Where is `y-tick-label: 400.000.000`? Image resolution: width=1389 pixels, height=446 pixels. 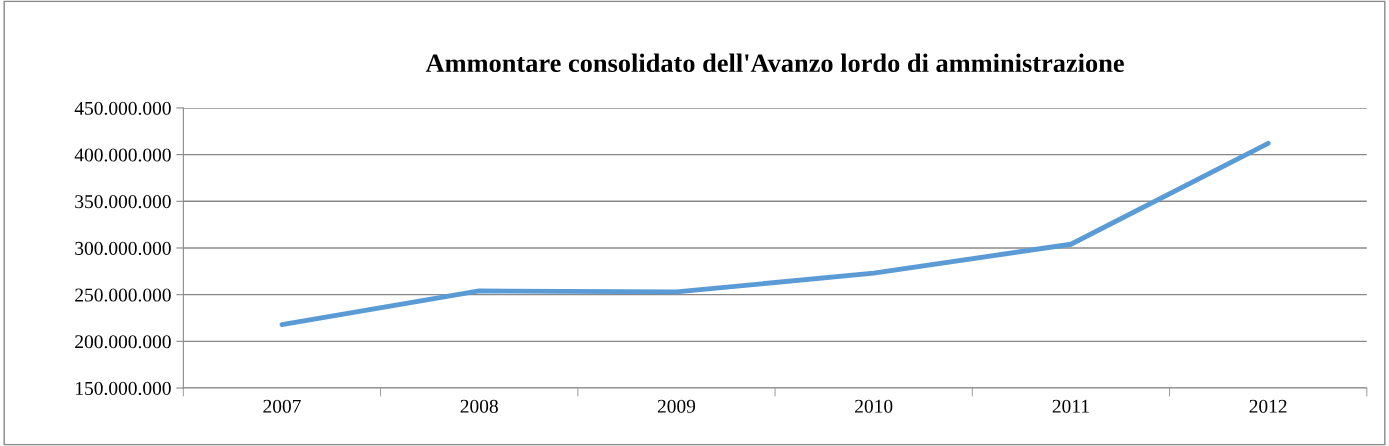
y-tick-label: 400.000.000 is located at coordinates (122, 155).